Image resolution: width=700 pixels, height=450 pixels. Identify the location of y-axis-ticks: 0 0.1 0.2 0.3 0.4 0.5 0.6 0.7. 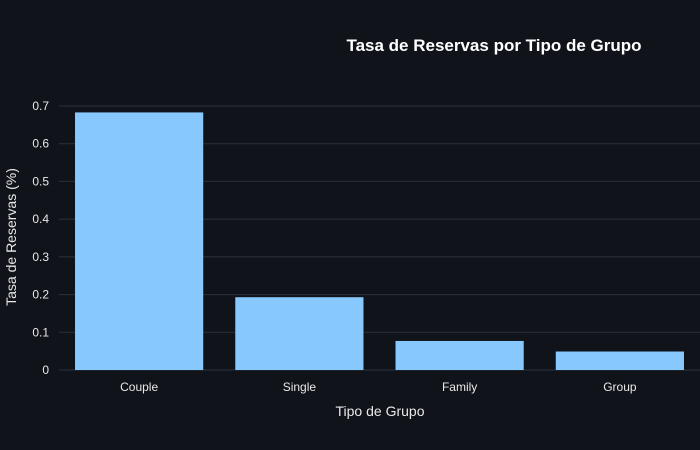
(40, 238).